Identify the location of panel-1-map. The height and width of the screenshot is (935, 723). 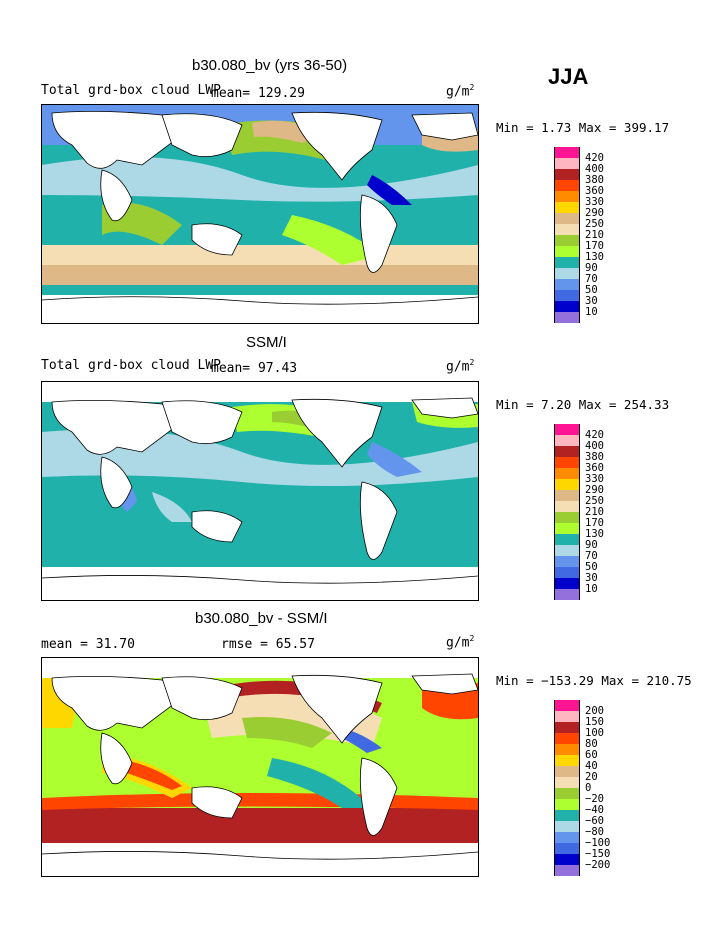
(260, 214).